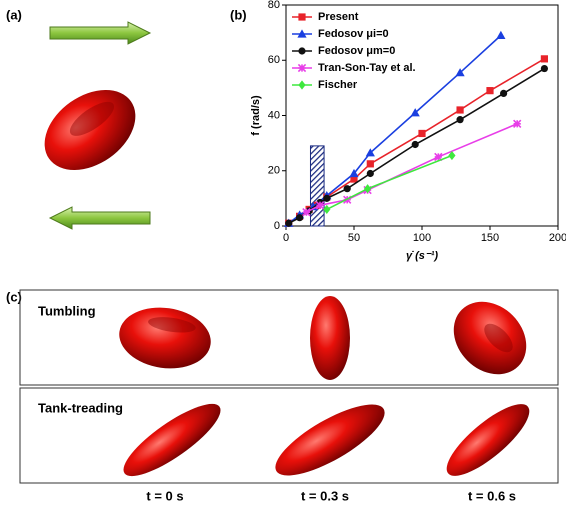 This screenshot has width=566, height=506. Describe the element at coordinates (99, 218) in the screenshot. I see `arrow-left` at that location.